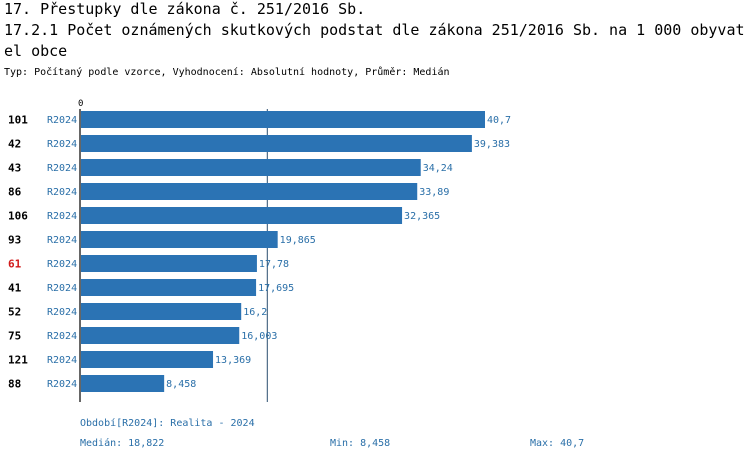 The width and height of the screenshot is (750, 462). I want to click on category-label: 61, so click(15, 264).